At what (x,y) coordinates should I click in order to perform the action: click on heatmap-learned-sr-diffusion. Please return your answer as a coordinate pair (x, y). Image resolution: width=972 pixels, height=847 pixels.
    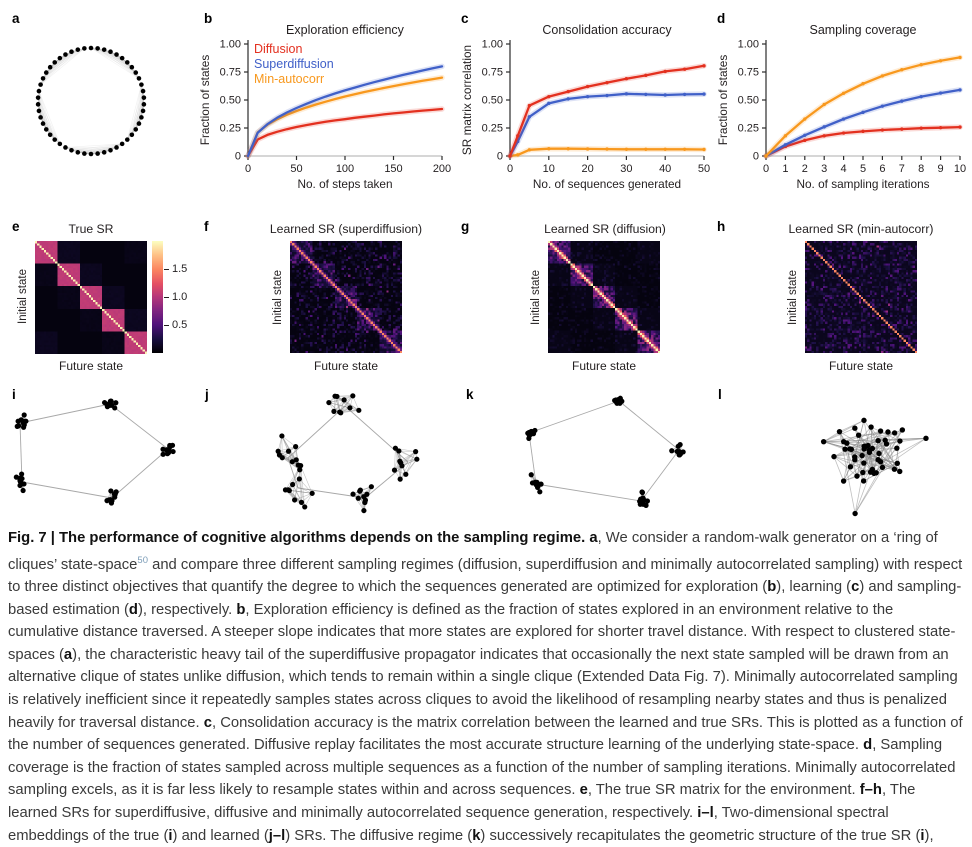
    Looking at the image, I should click on (604, 297).